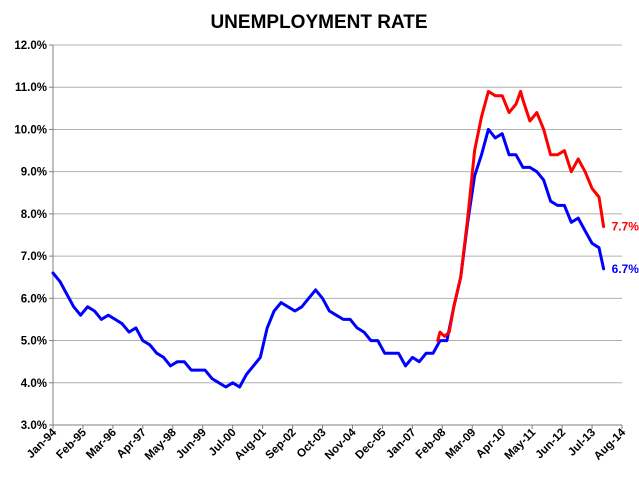 This screenshot has height=480, width=639. Describe the element at coordinates (191, 444) in the screenshot. I see `x-tick-label: Jun-99` at that location.